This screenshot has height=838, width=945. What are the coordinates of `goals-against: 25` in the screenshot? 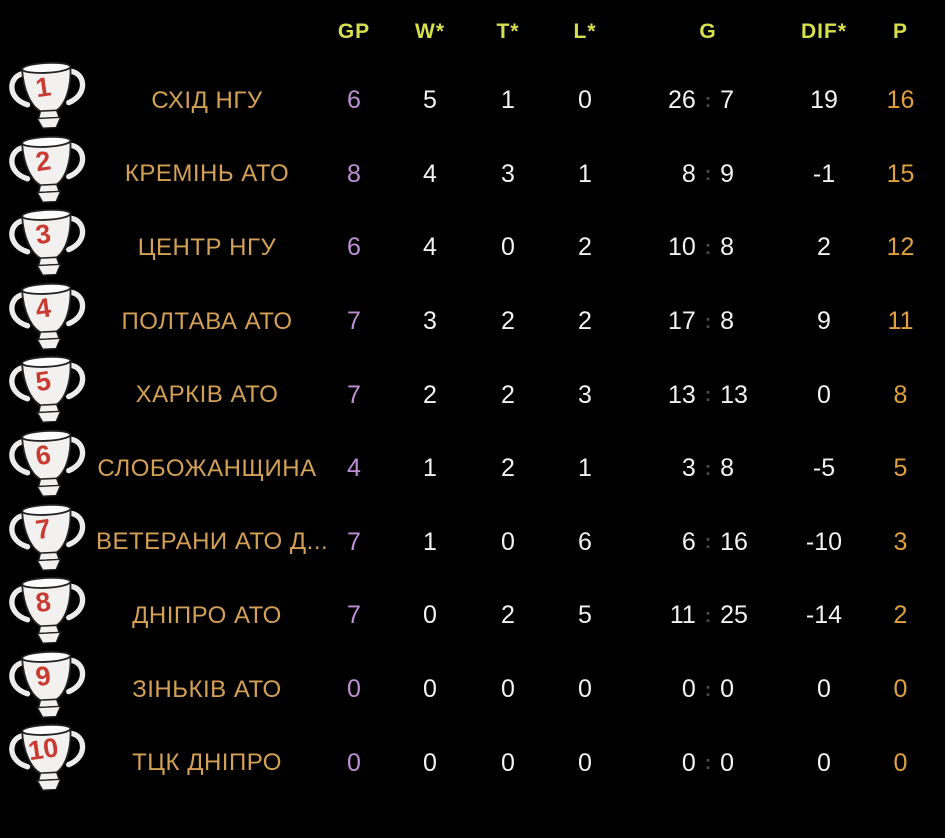 It's located at (734, 615).